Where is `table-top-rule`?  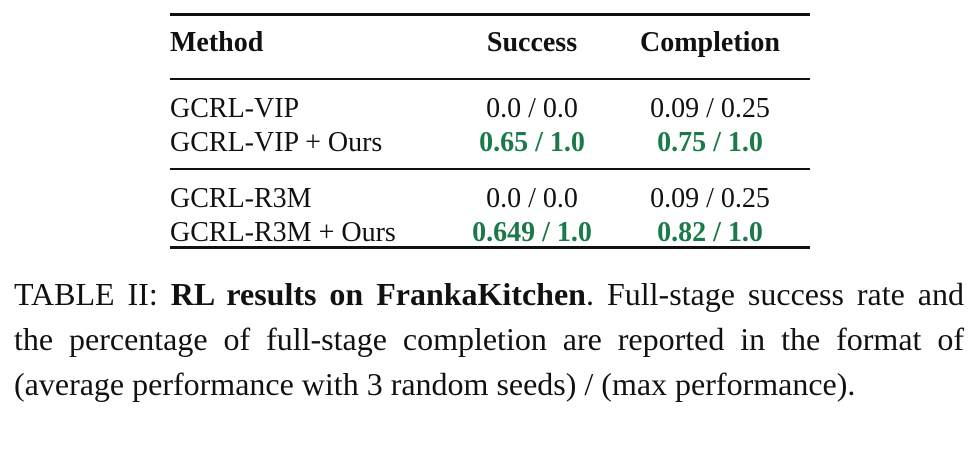
table-top-rule is located at coordinates (490, 14).